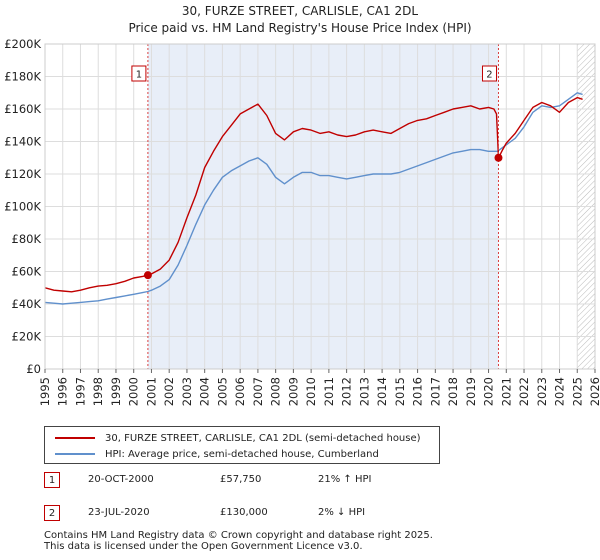  I want to click on transaction-row: 2 23-JUL-2020 £130,000 2% ↓ HPI, so click(254, 514).